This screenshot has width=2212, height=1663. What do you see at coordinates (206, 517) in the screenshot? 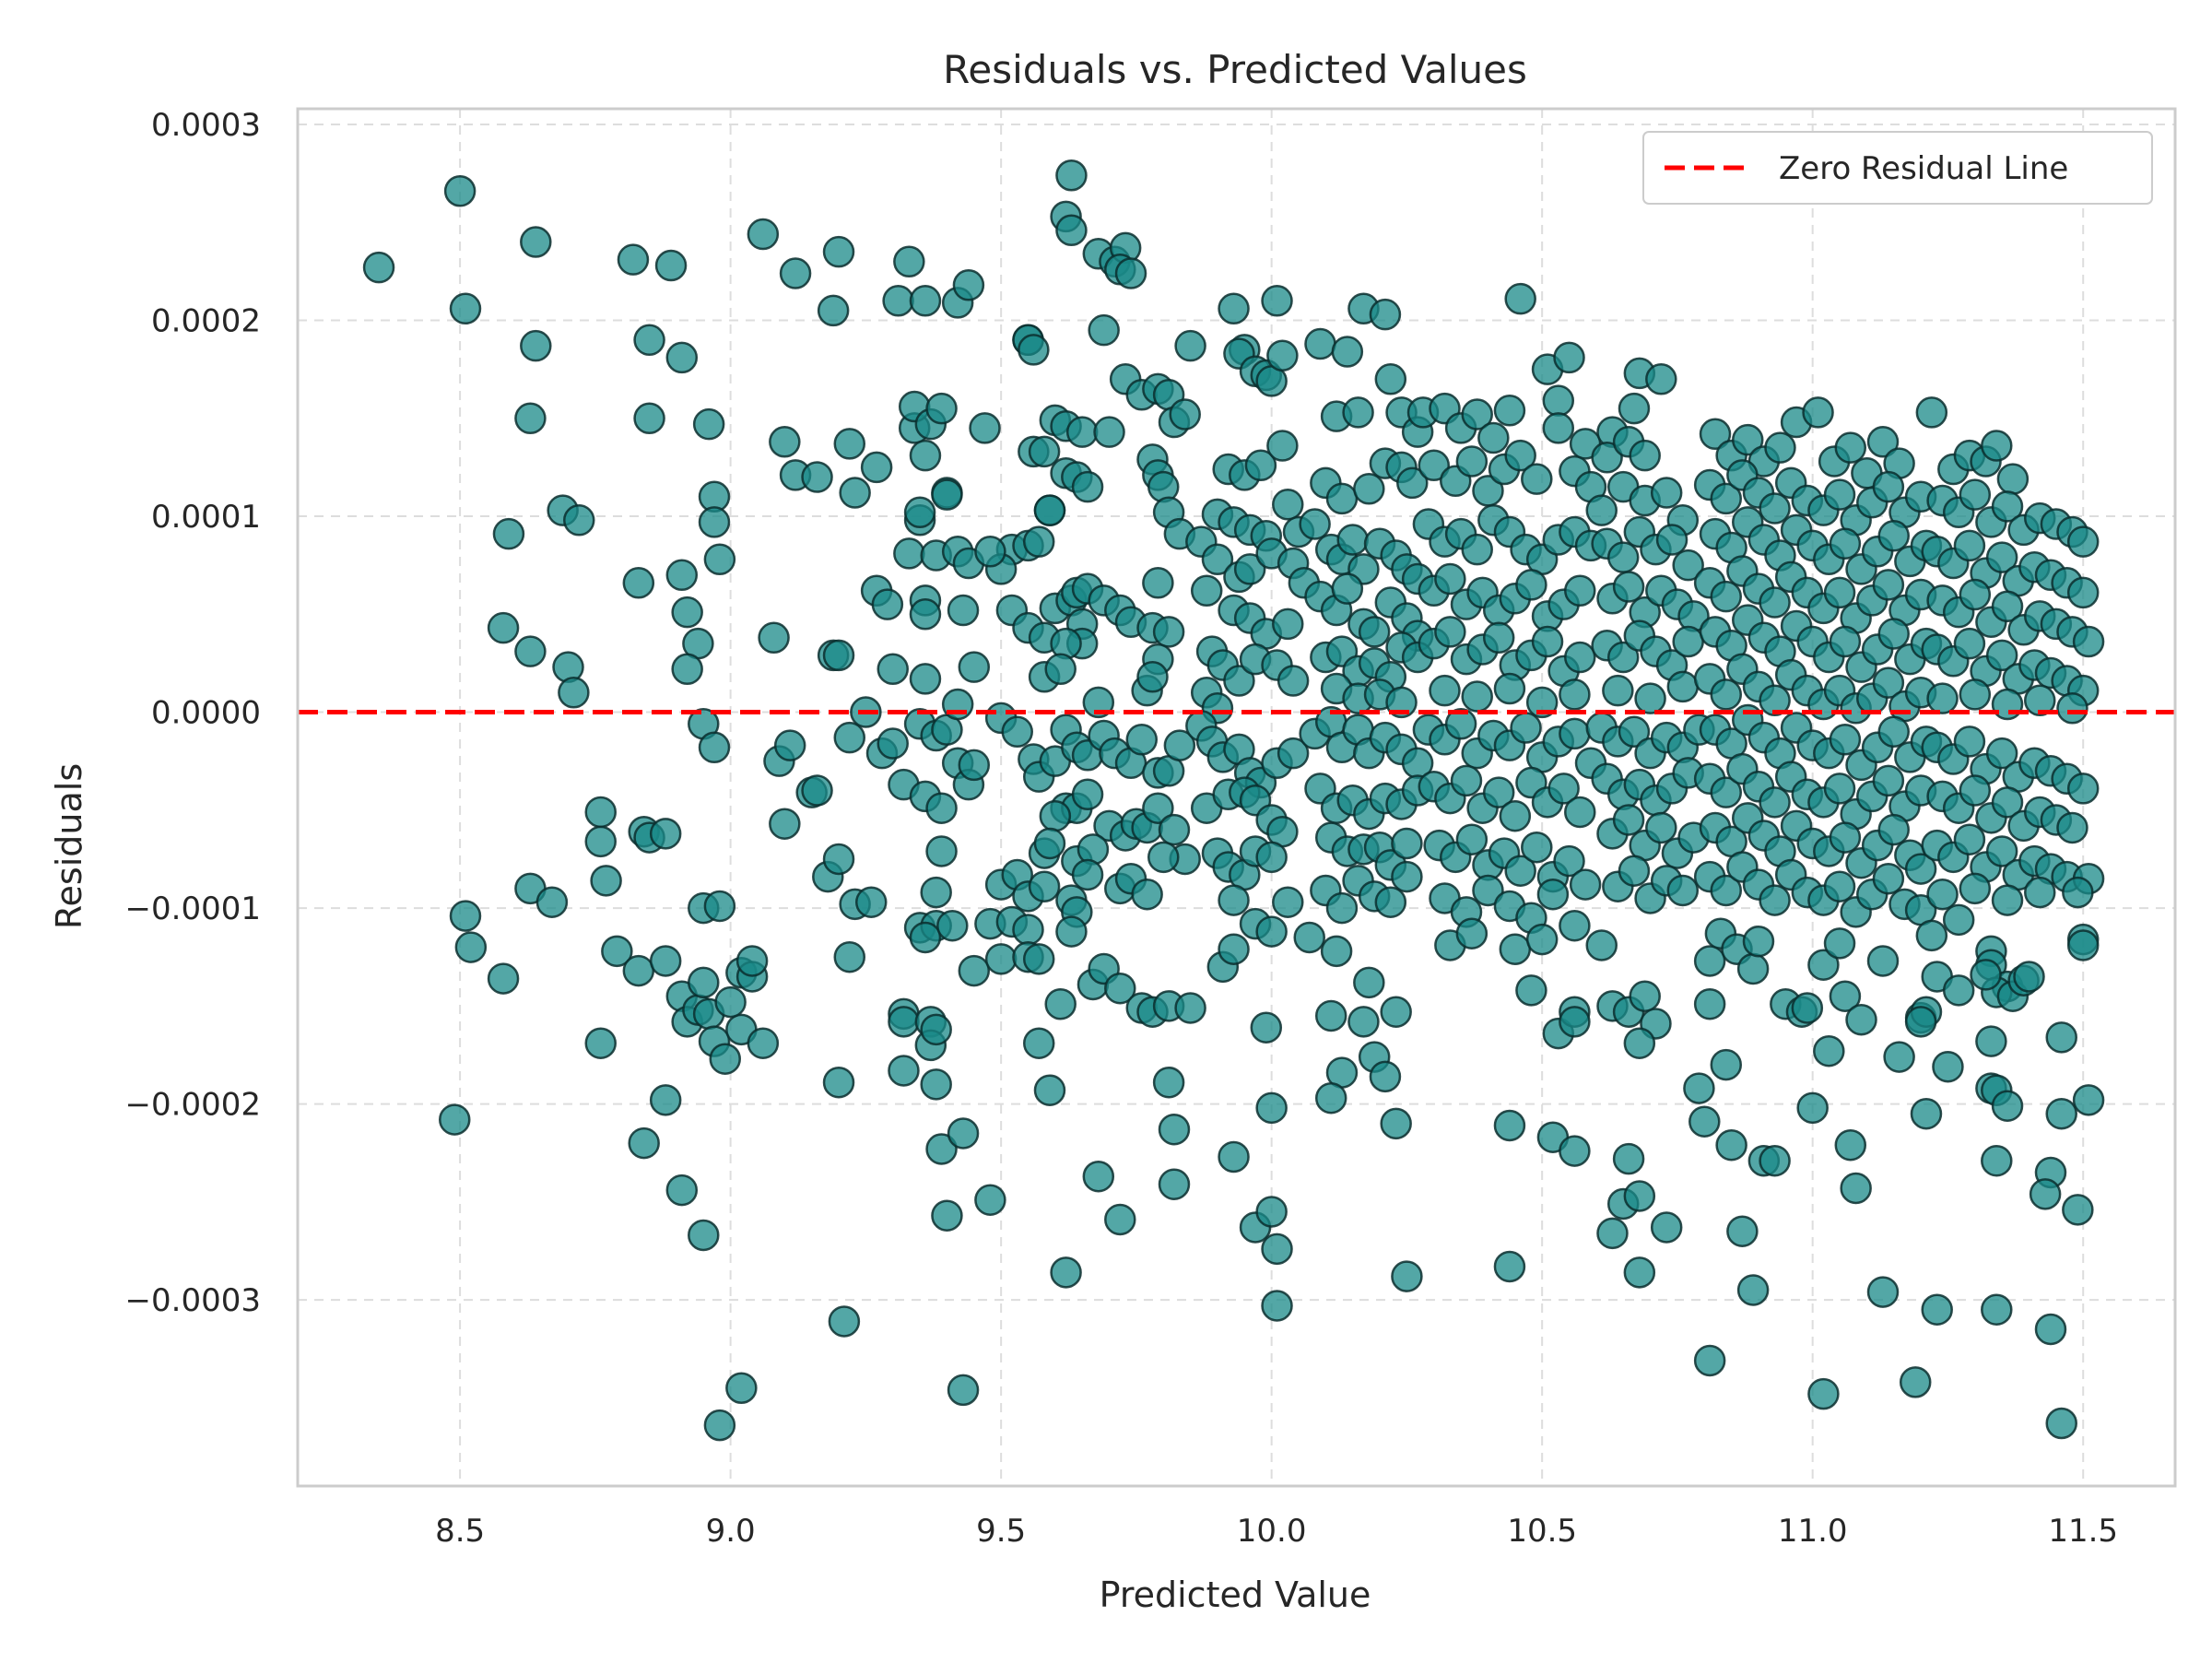
I see `y-tick-label: 0.0001` at bounding box center [206, 517].